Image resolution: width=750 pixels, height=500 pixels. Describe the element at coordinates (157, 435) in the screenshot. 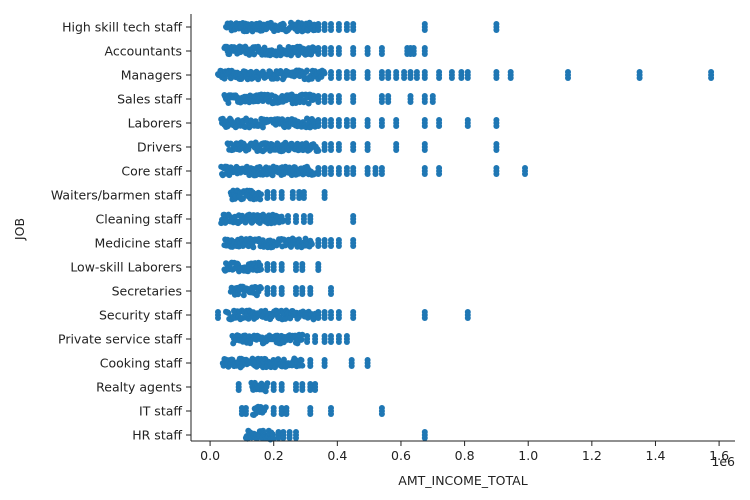

I see `y-tick-label: HR staff` at that location.